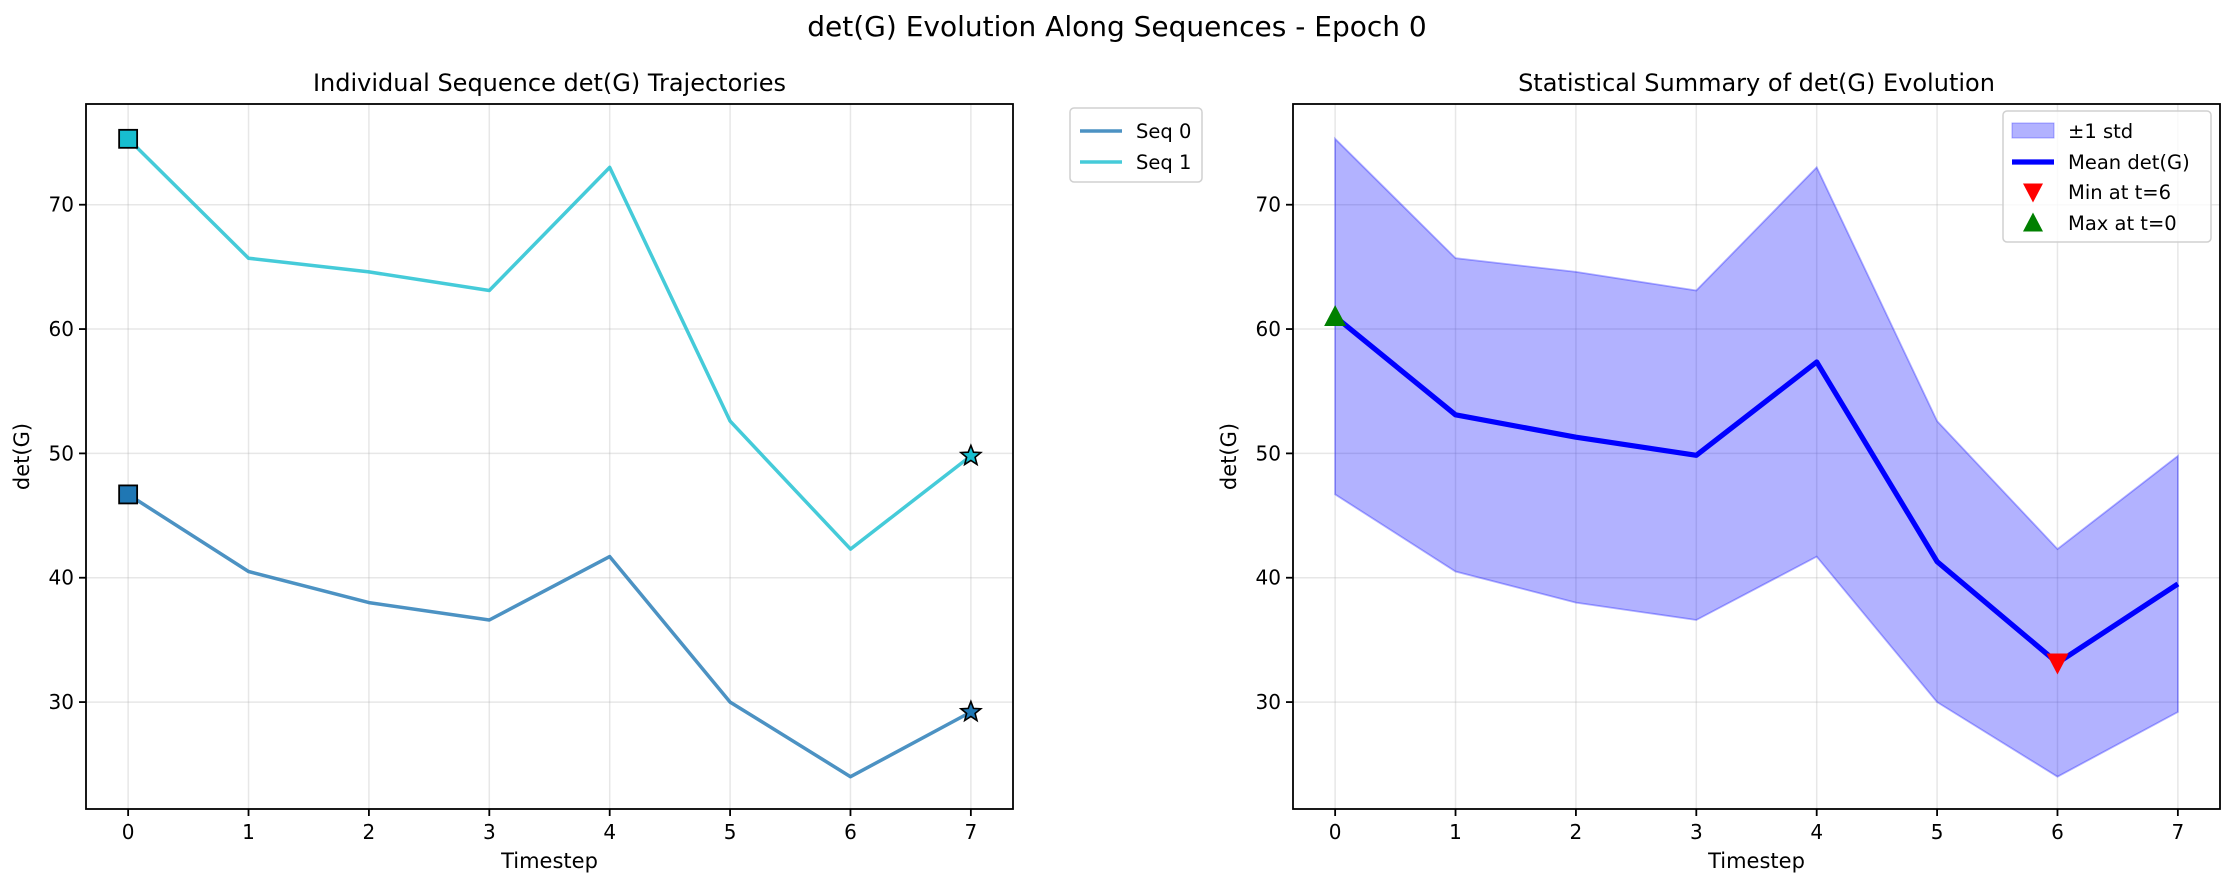  Describe the element at coordinates (2119, 192) in the screenshot. I see `legend-entry-label: Min at t=6` at that location.